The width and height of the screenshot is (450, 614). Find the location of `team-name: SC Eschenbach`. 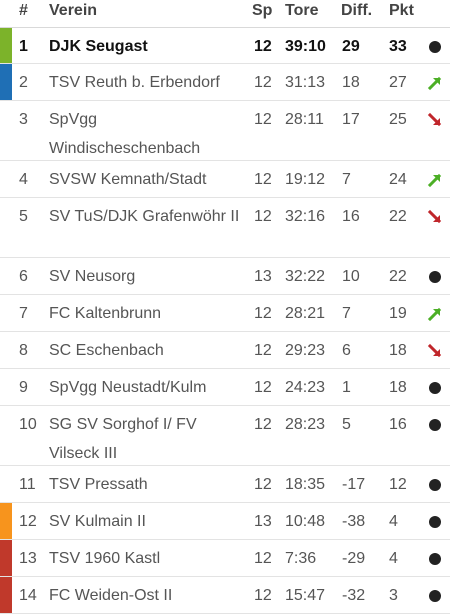

team-name: SC Eschenbach is located at coordinates (106, 350).